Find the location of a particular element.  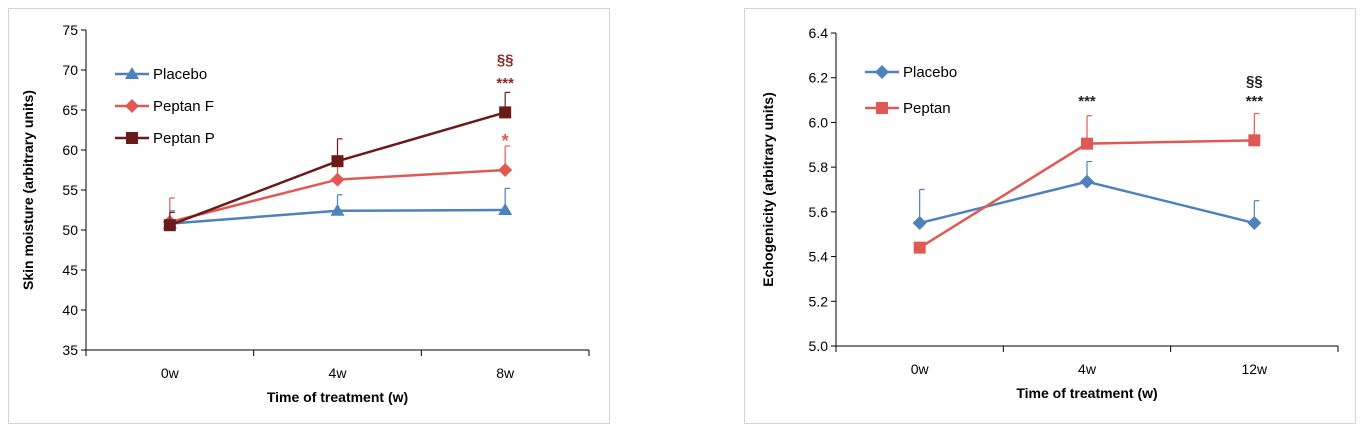

y-tick-label: 40 is located at coordinates (70, 310).